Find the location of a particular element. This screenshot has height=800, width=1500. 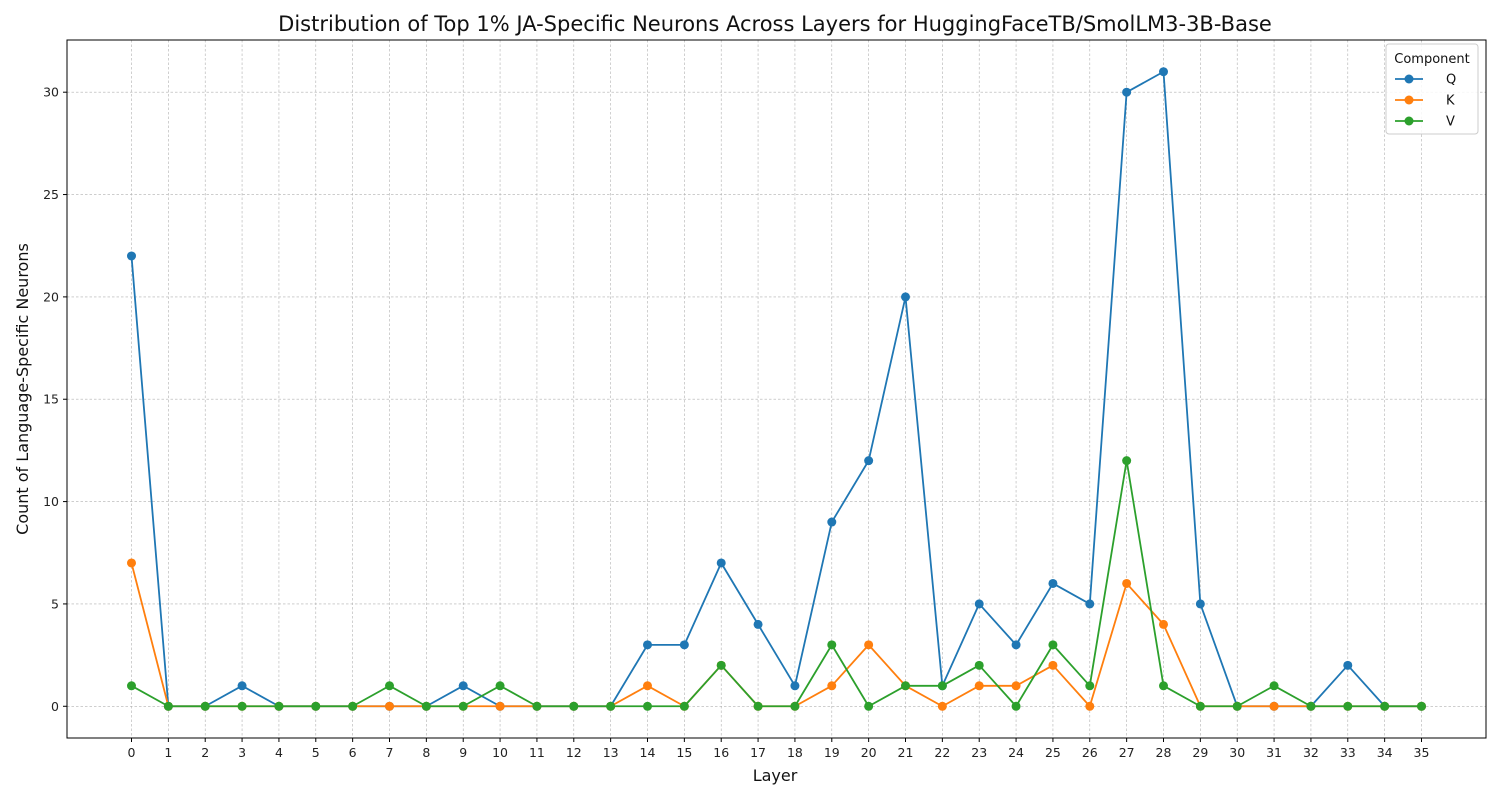

x-tick-label: 18 is located at coordinates (795, 752).